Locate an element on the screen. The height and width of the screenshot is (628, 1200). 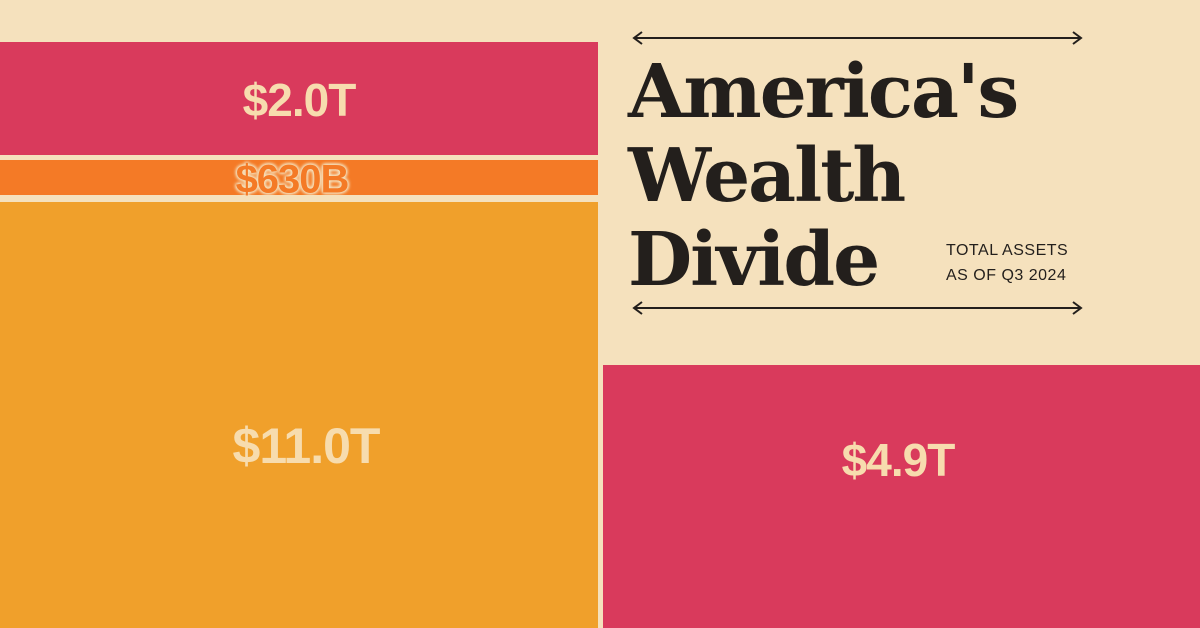
value-label: $4.9T is located at coordinates (898, 460).